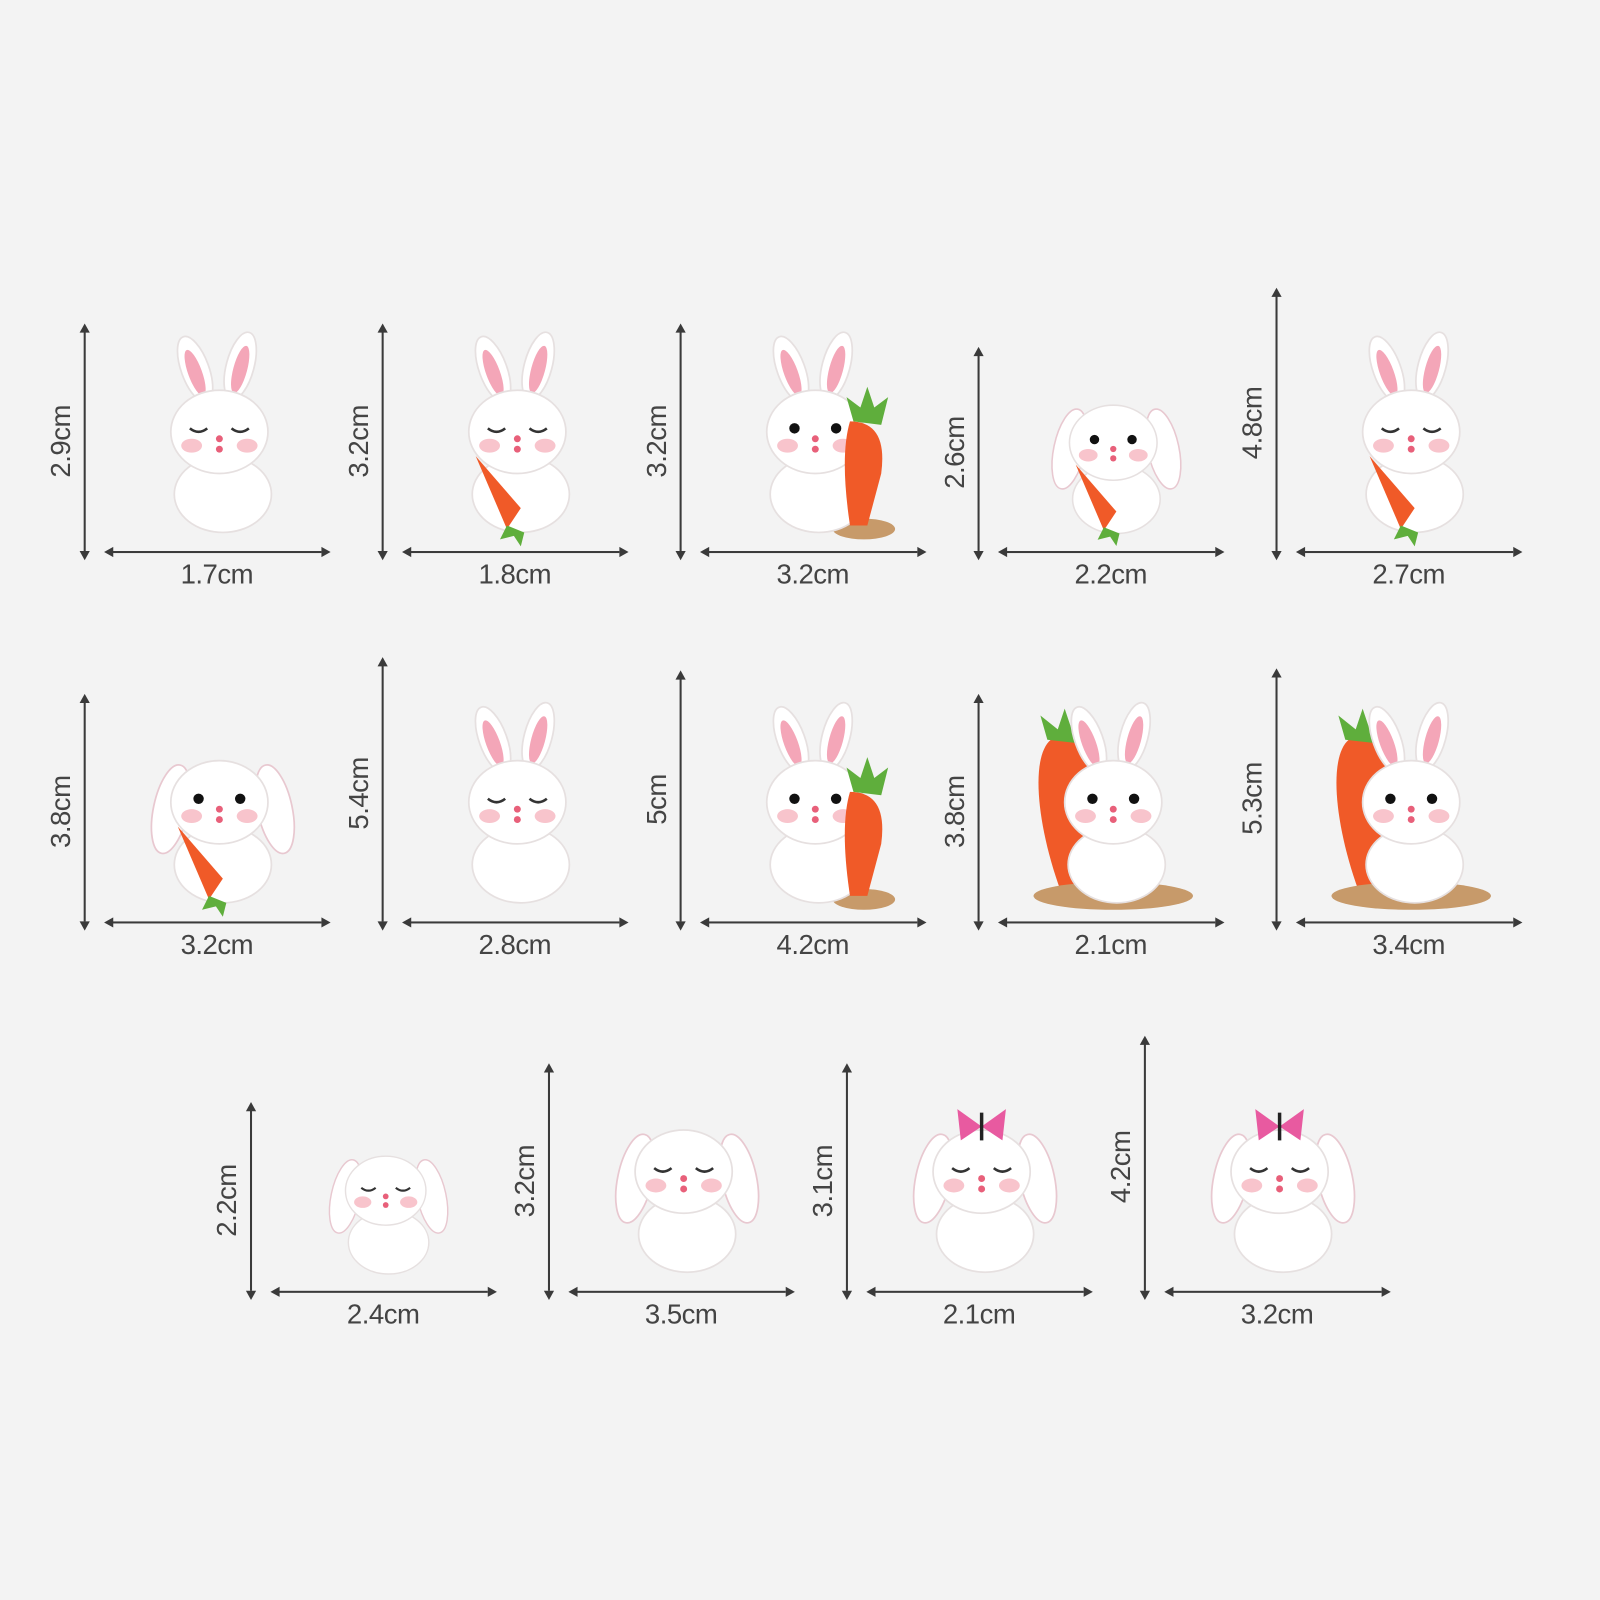 The width and height of the screenshot is (1600, 1600). I want to click on width-label: 4.2cm, so click(813, 945).